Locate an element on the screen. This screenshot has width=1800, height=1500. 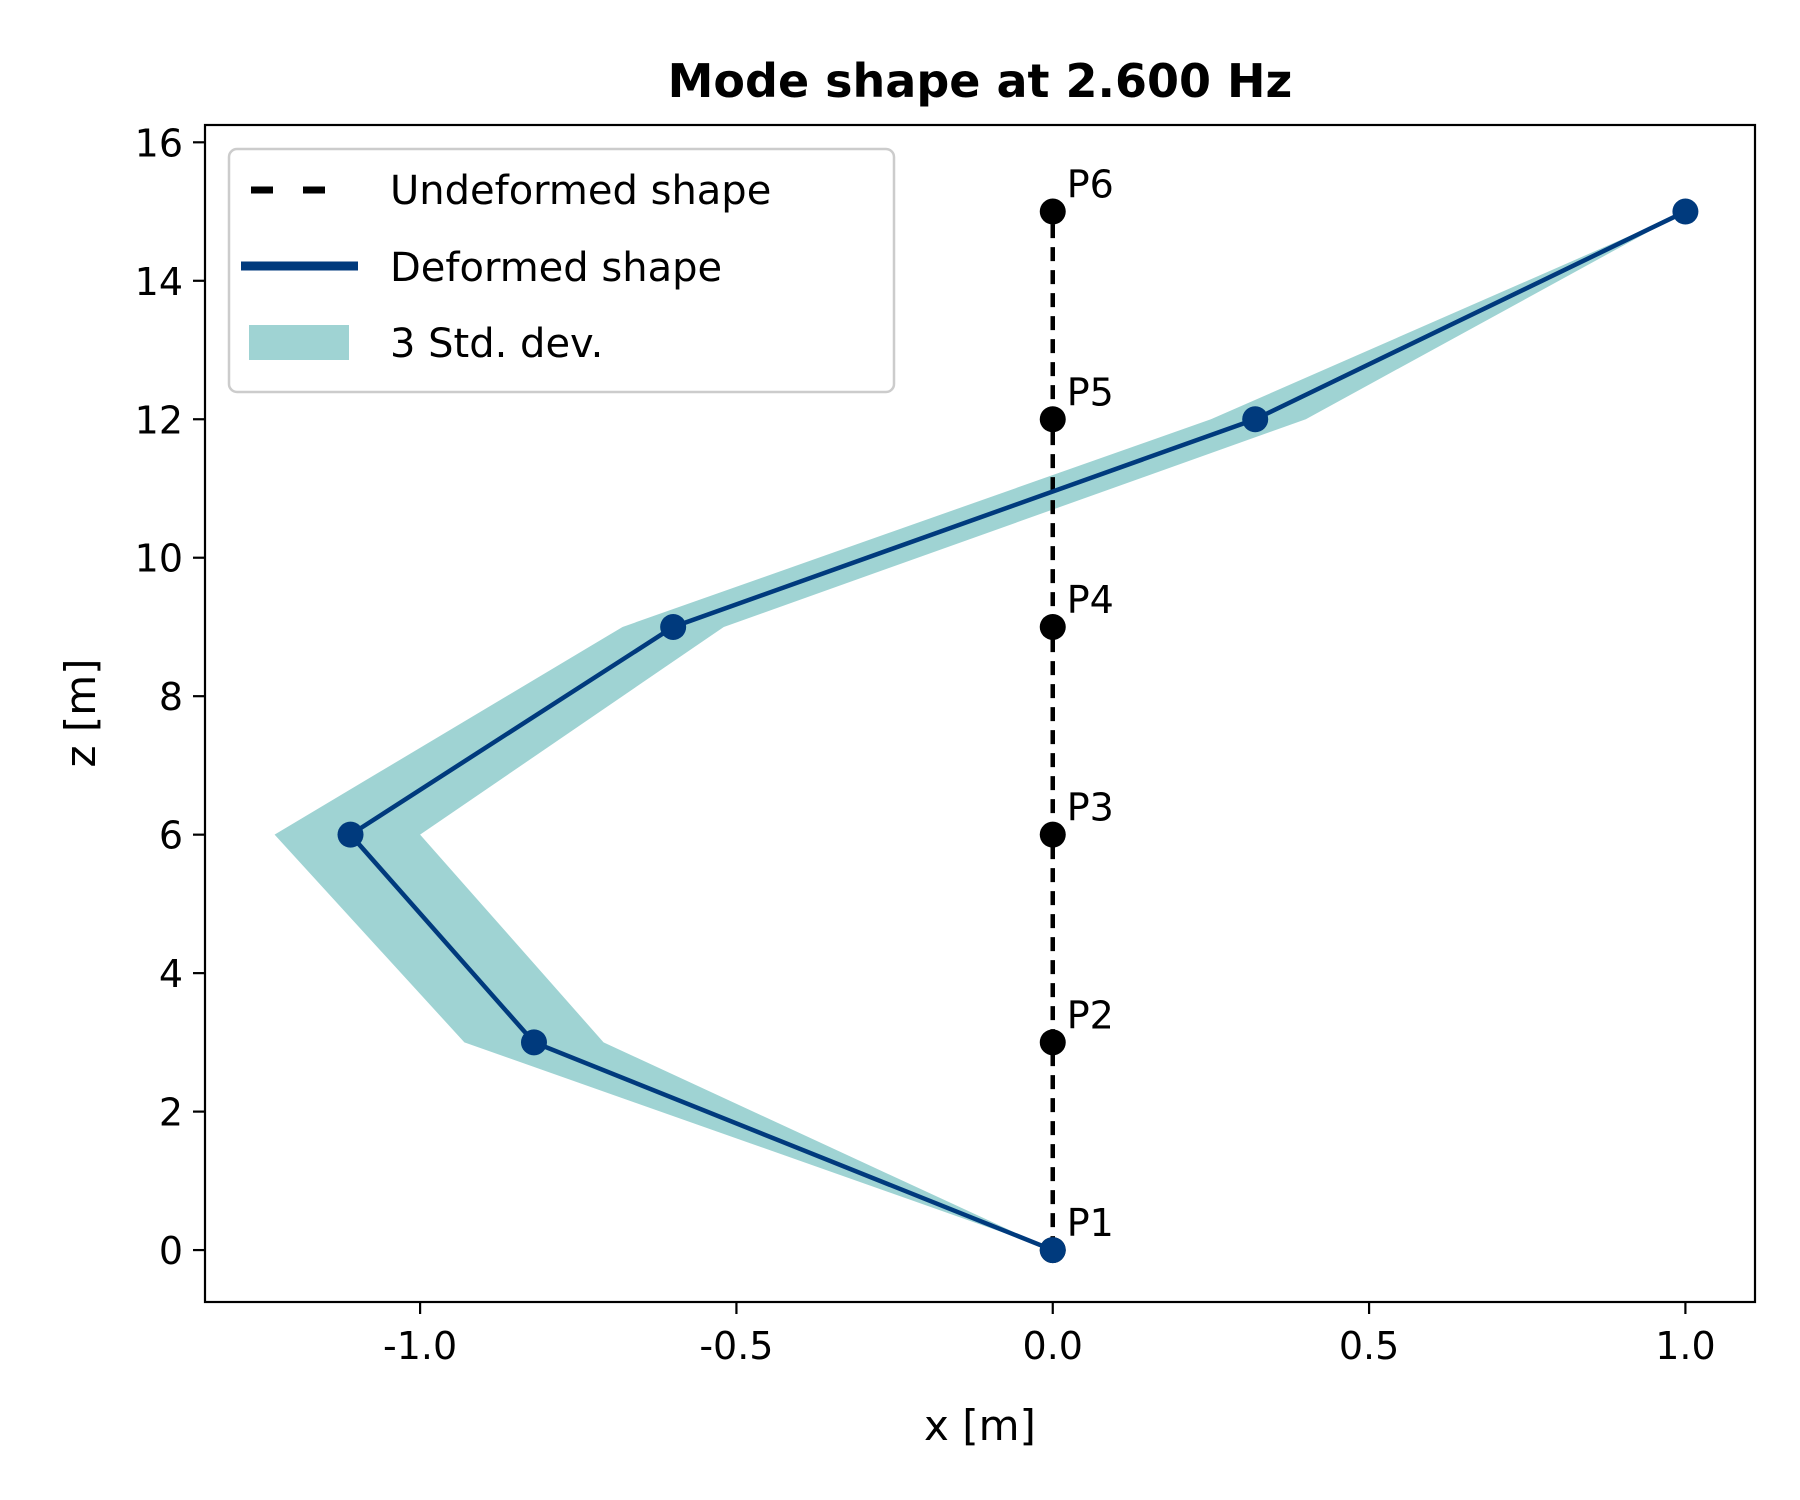
legend-box is located at coordinates (561, 270).